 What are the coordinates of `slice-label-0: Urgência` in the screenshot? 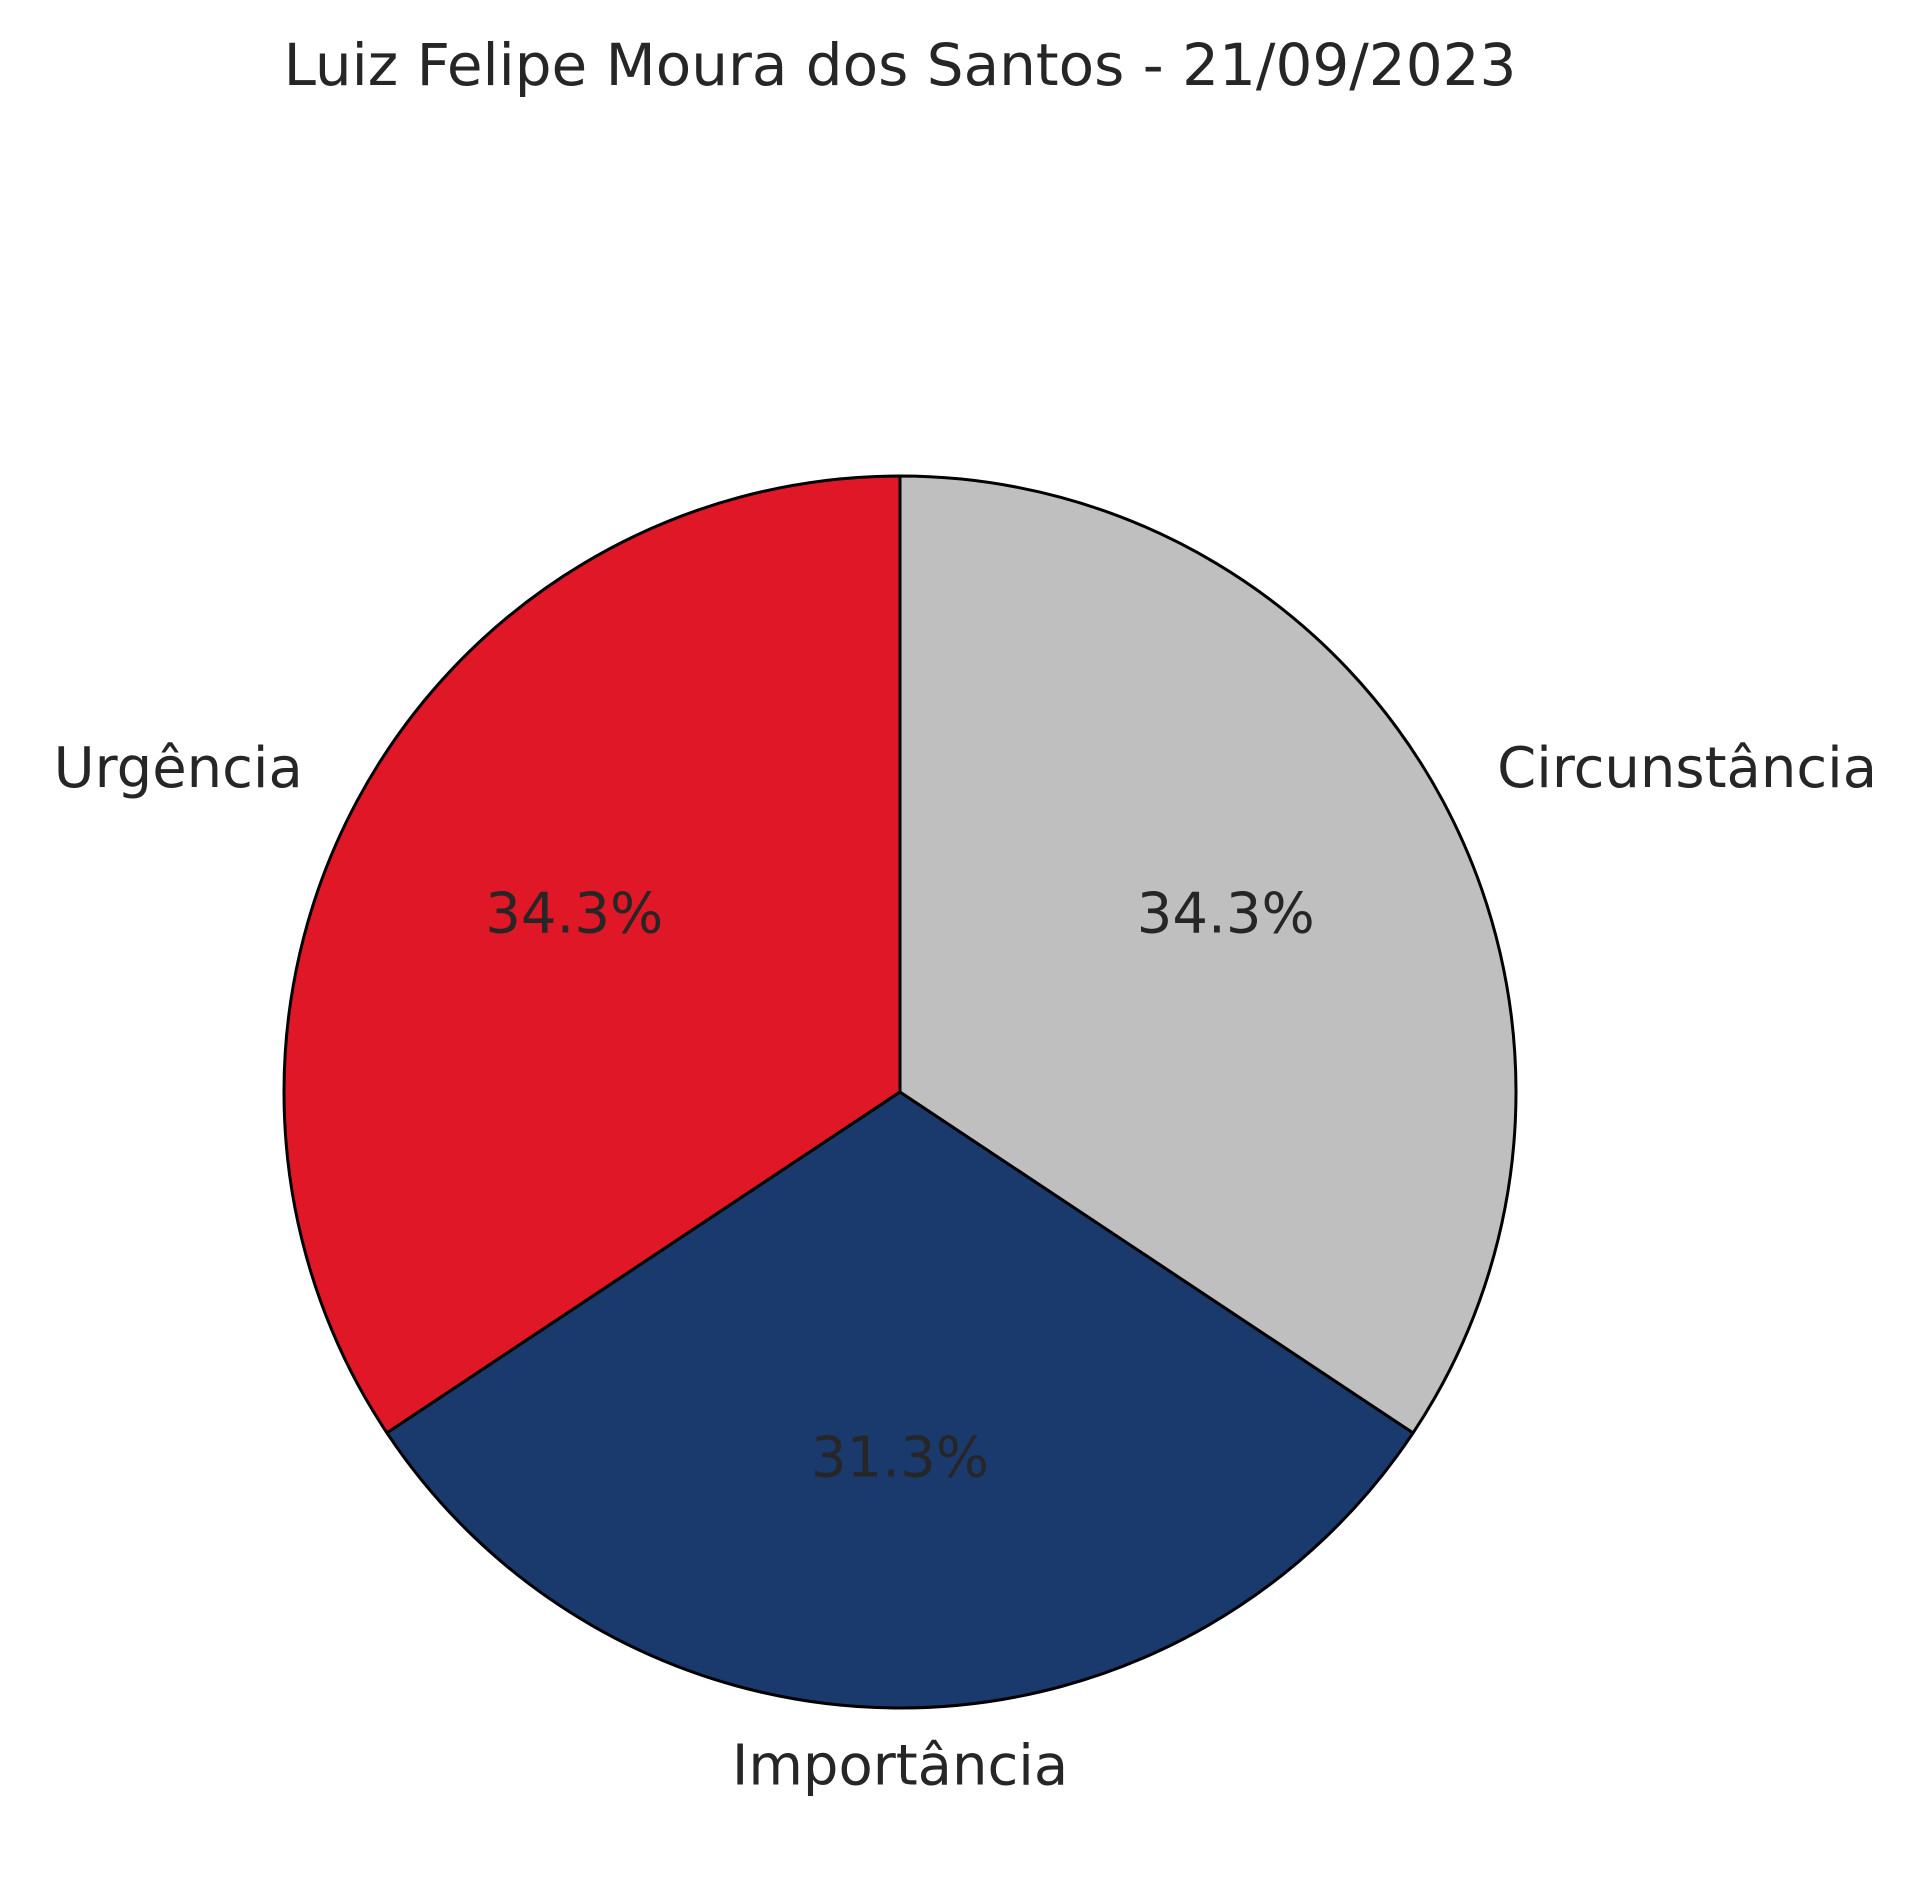 It's located at (178, 768).